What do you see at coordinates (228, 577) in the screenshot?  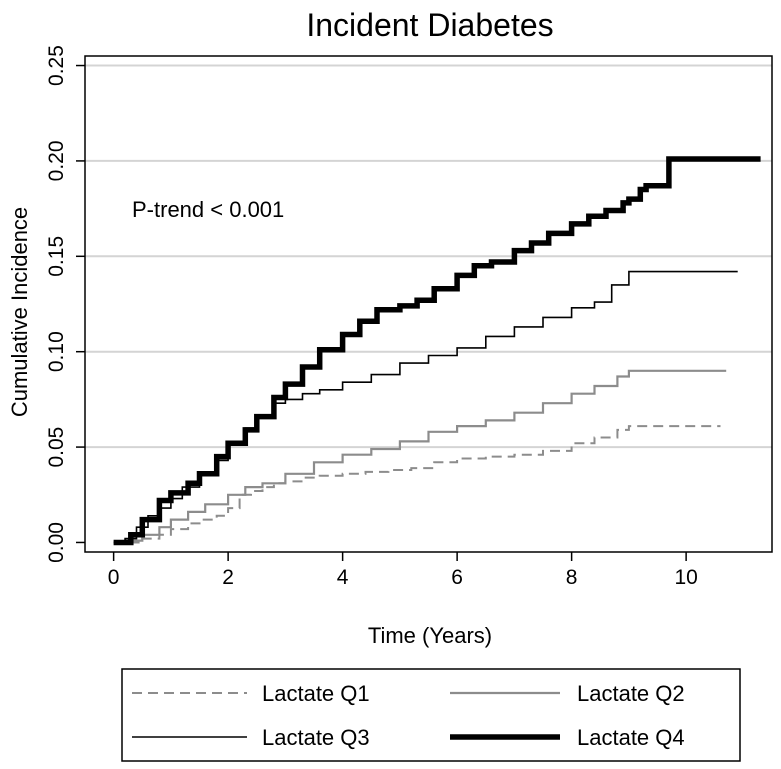 I see `x-tick-label-1: 2` at bounding box center [228, 577].